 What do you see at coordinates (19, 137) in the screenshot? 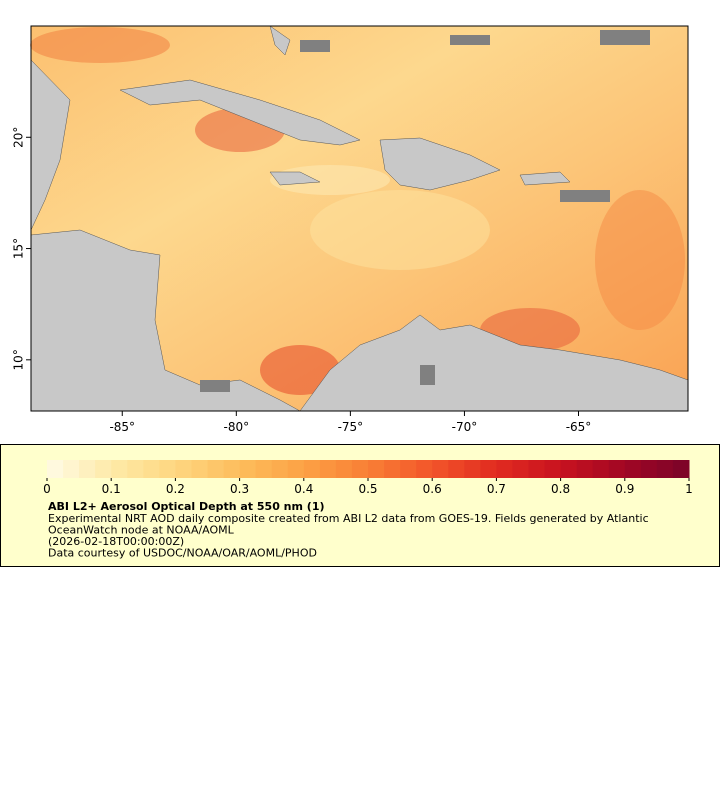
I see `y-tick-label: 20°` at bounding box center [19, 137].